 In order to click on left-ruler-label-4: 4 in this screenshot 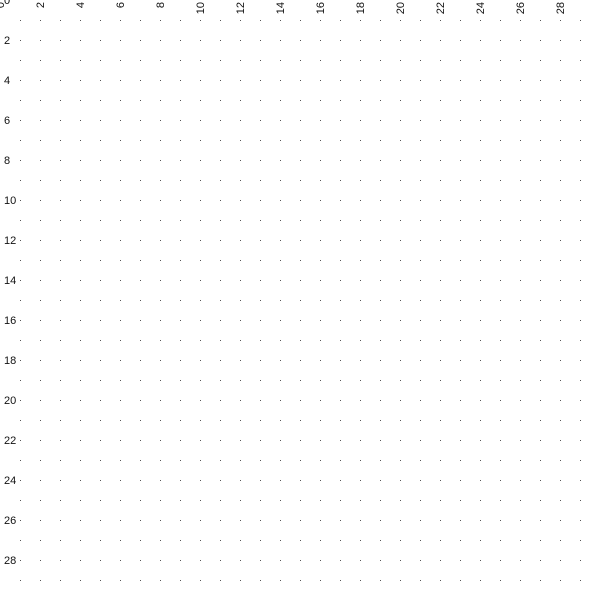, I will do `click(7, 81)`.